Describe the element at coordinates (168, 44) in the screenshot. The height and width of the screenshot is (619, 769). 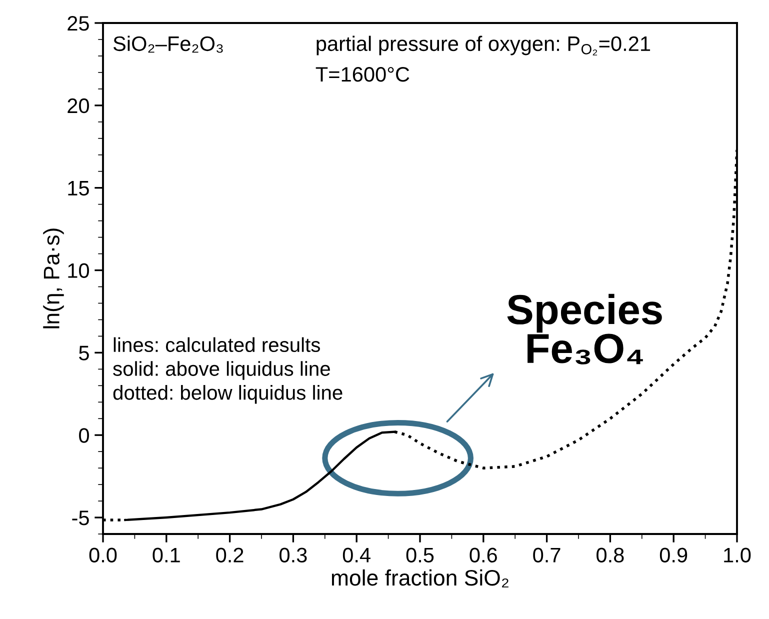
I see `annotation: SiO₂–Fe₂O₃` at that location.